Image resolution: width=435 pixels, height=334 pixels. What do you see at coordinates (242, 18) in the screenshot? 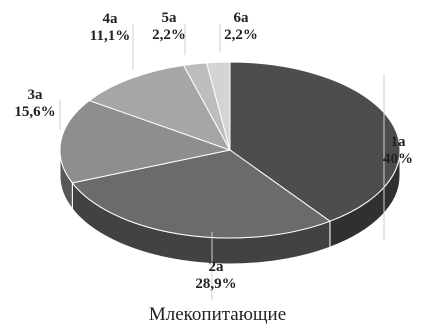
I see `slice-category-label: 6a` at bounding box center [242, 18].